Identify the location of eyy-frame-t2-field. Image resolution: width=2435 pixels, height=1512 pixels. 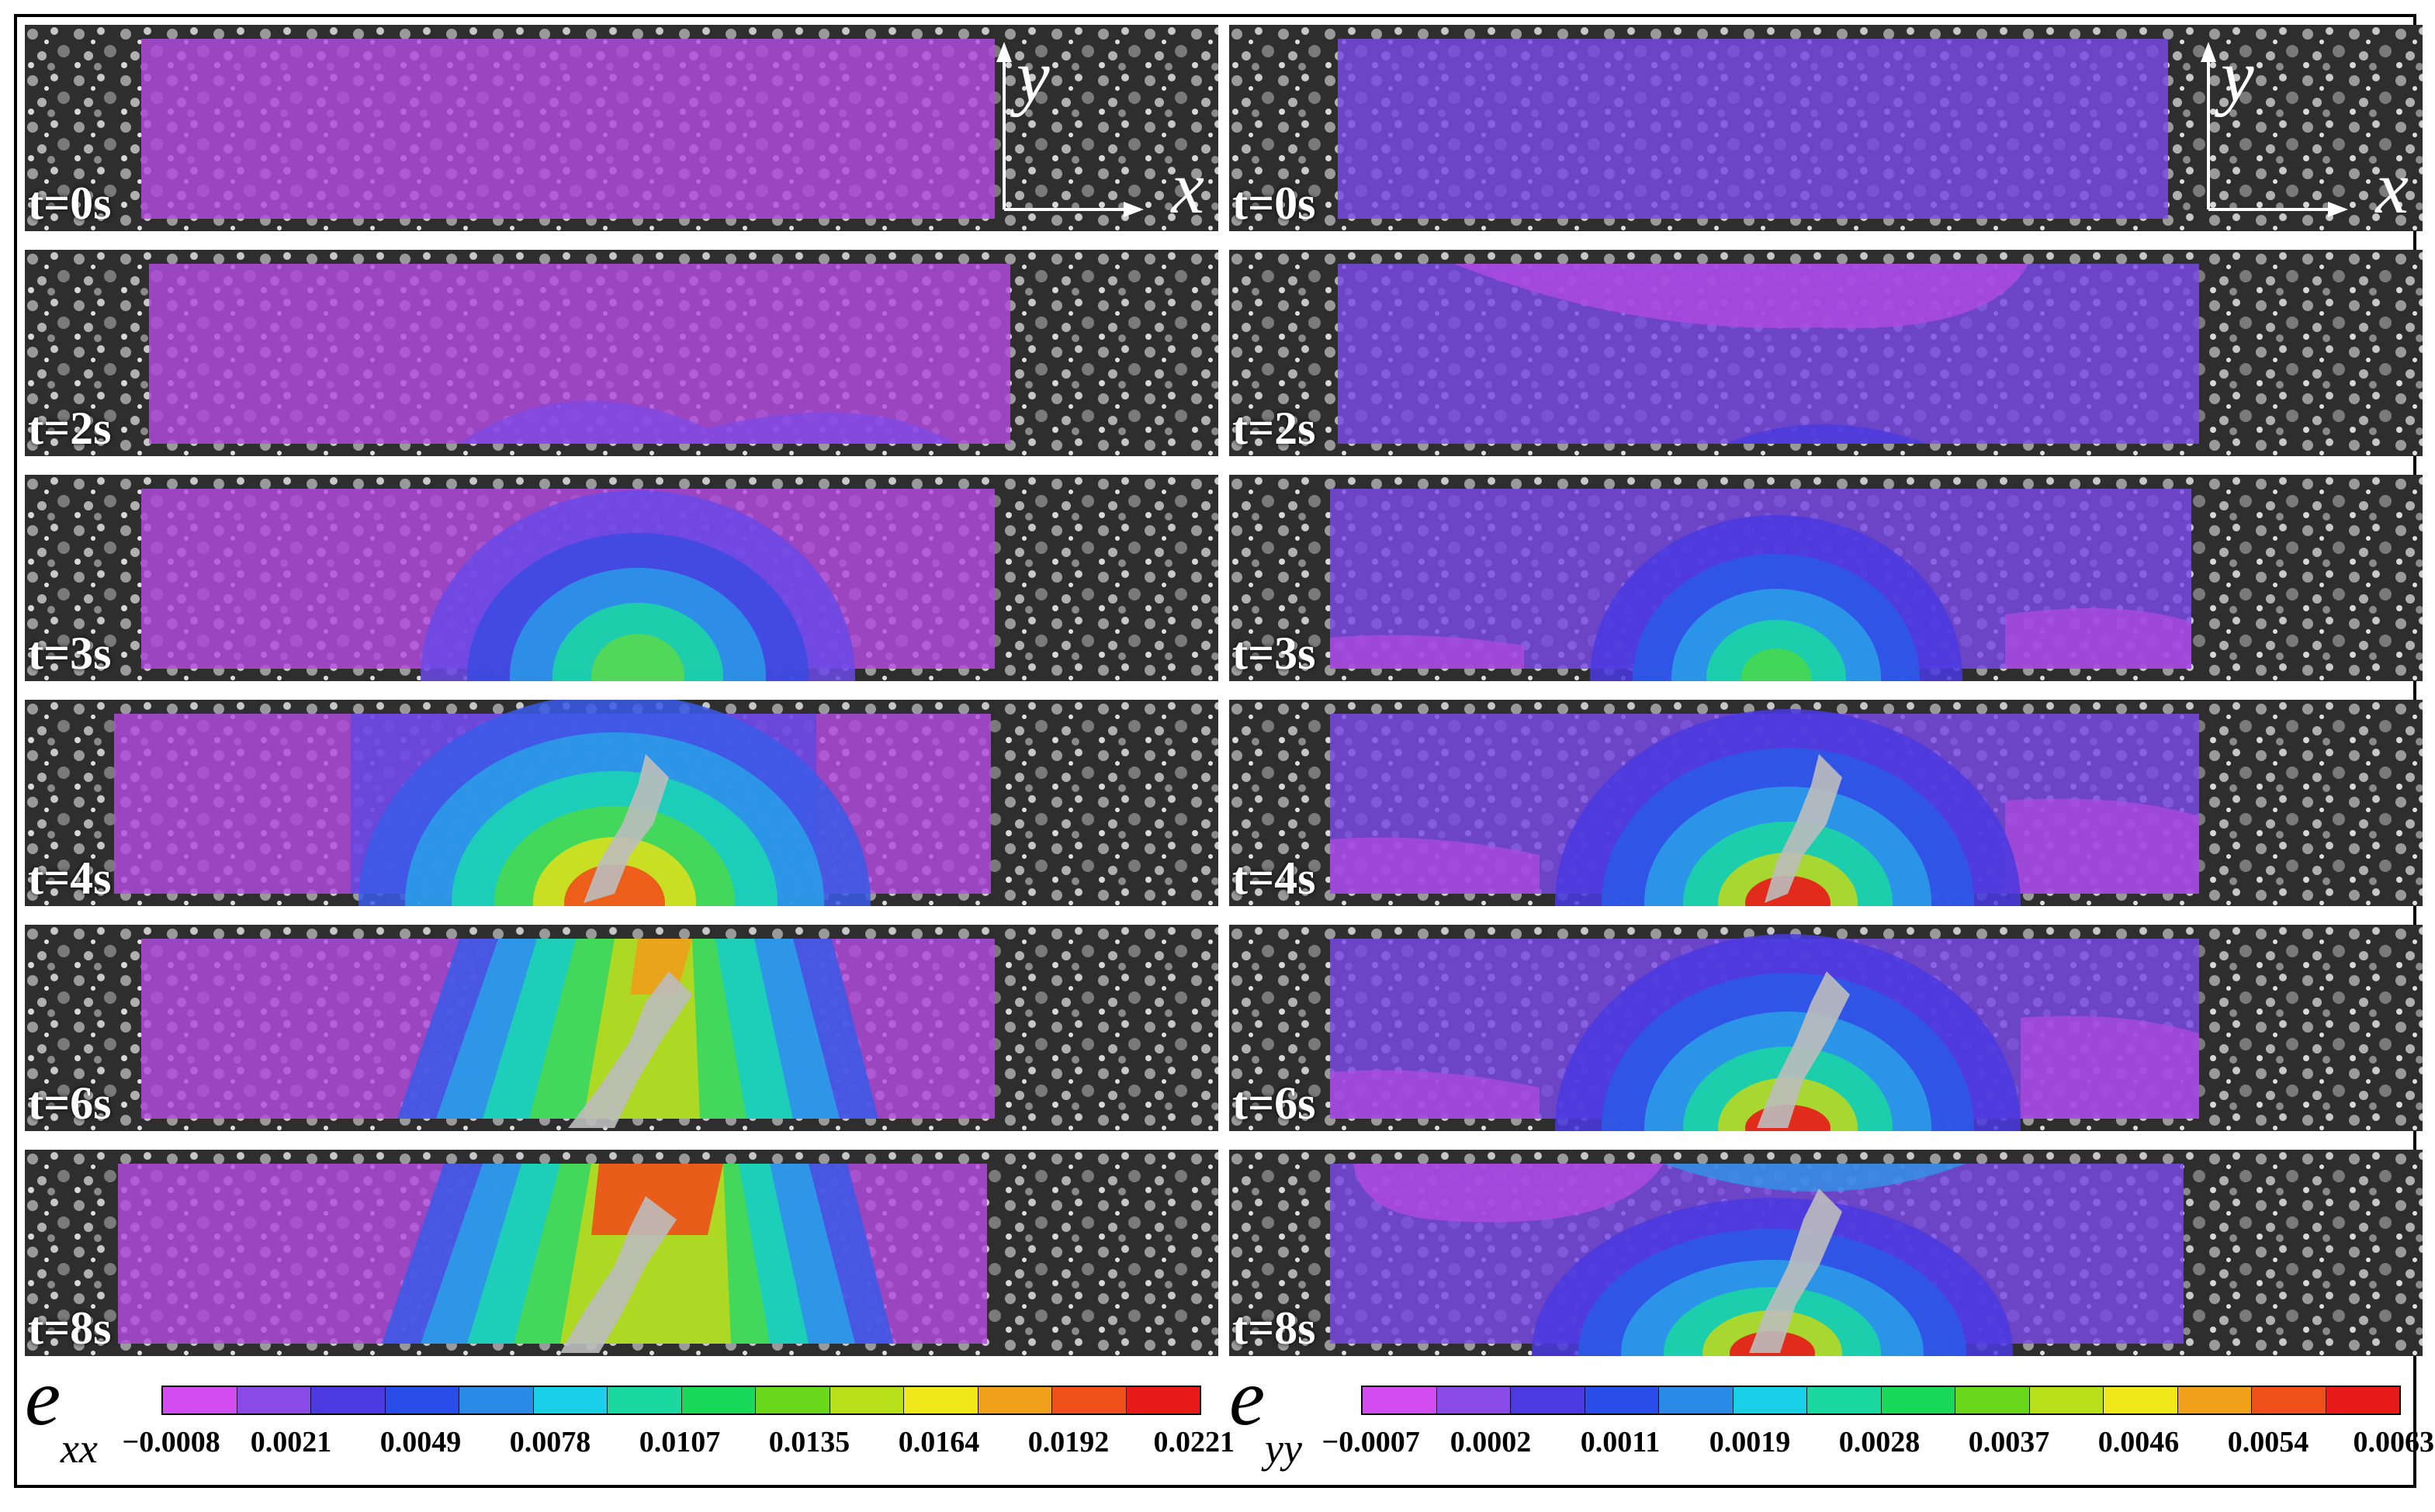
(1826, 353).